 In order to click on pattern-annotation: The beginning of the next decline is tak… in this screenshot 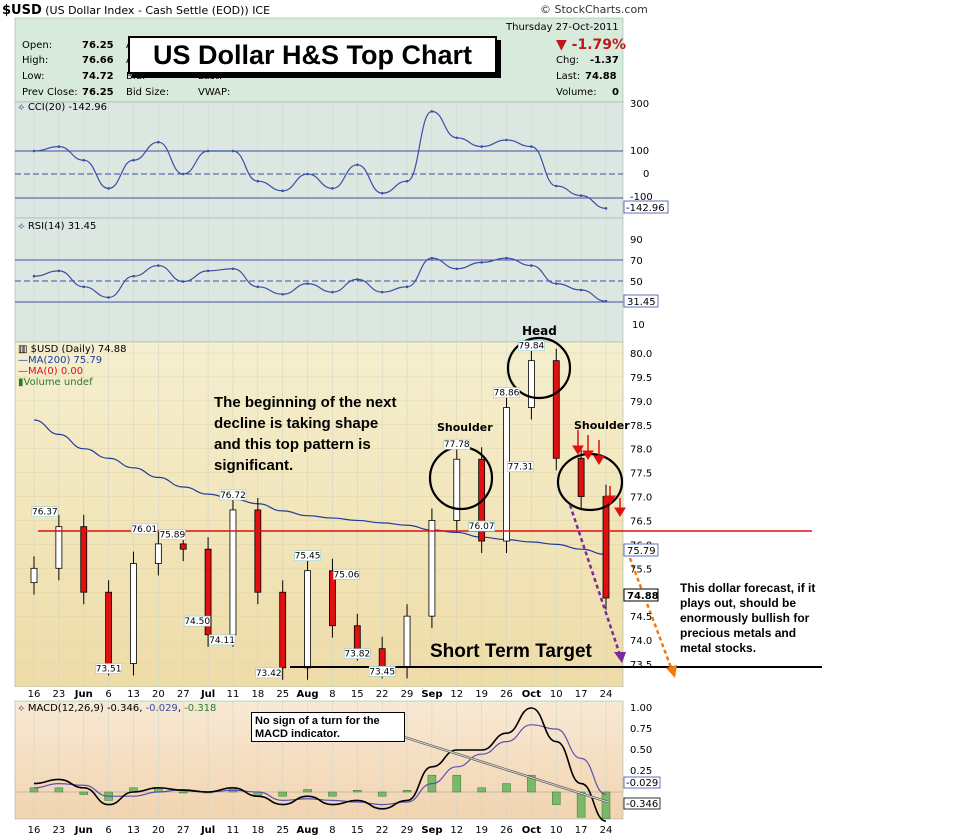, I will do `click(305, 434)`.